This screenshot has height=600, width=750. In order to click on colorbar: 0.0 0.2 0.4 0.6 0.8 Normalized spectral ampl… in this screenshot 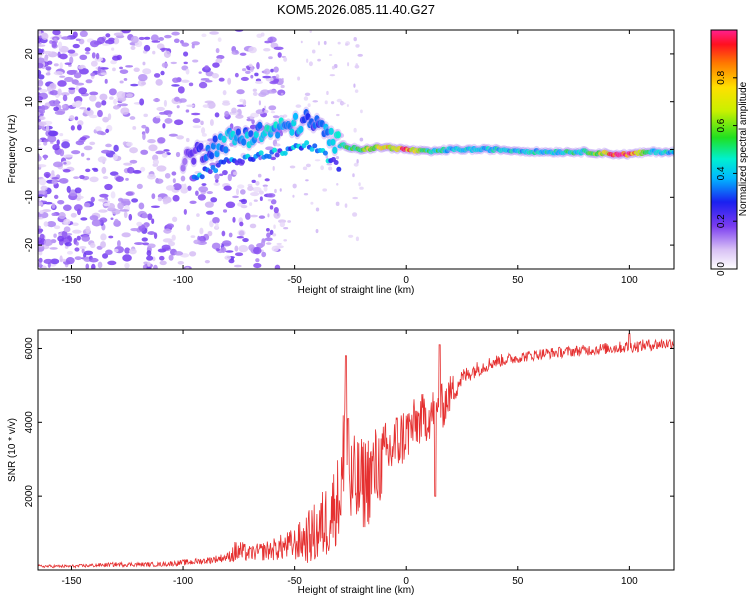, I will do `click(729, 152)`.